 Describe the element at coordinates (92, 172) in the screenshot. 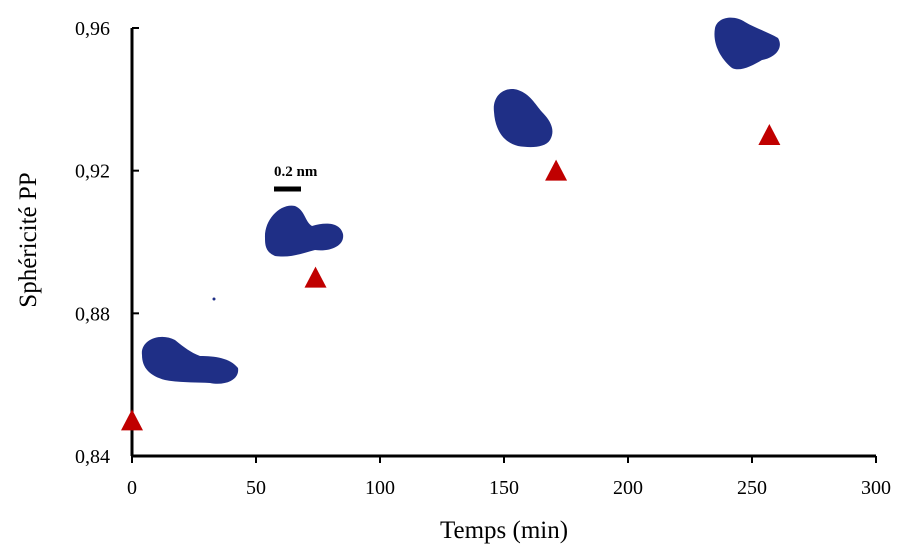

I see `y-tick-label: 0,92` at that location.